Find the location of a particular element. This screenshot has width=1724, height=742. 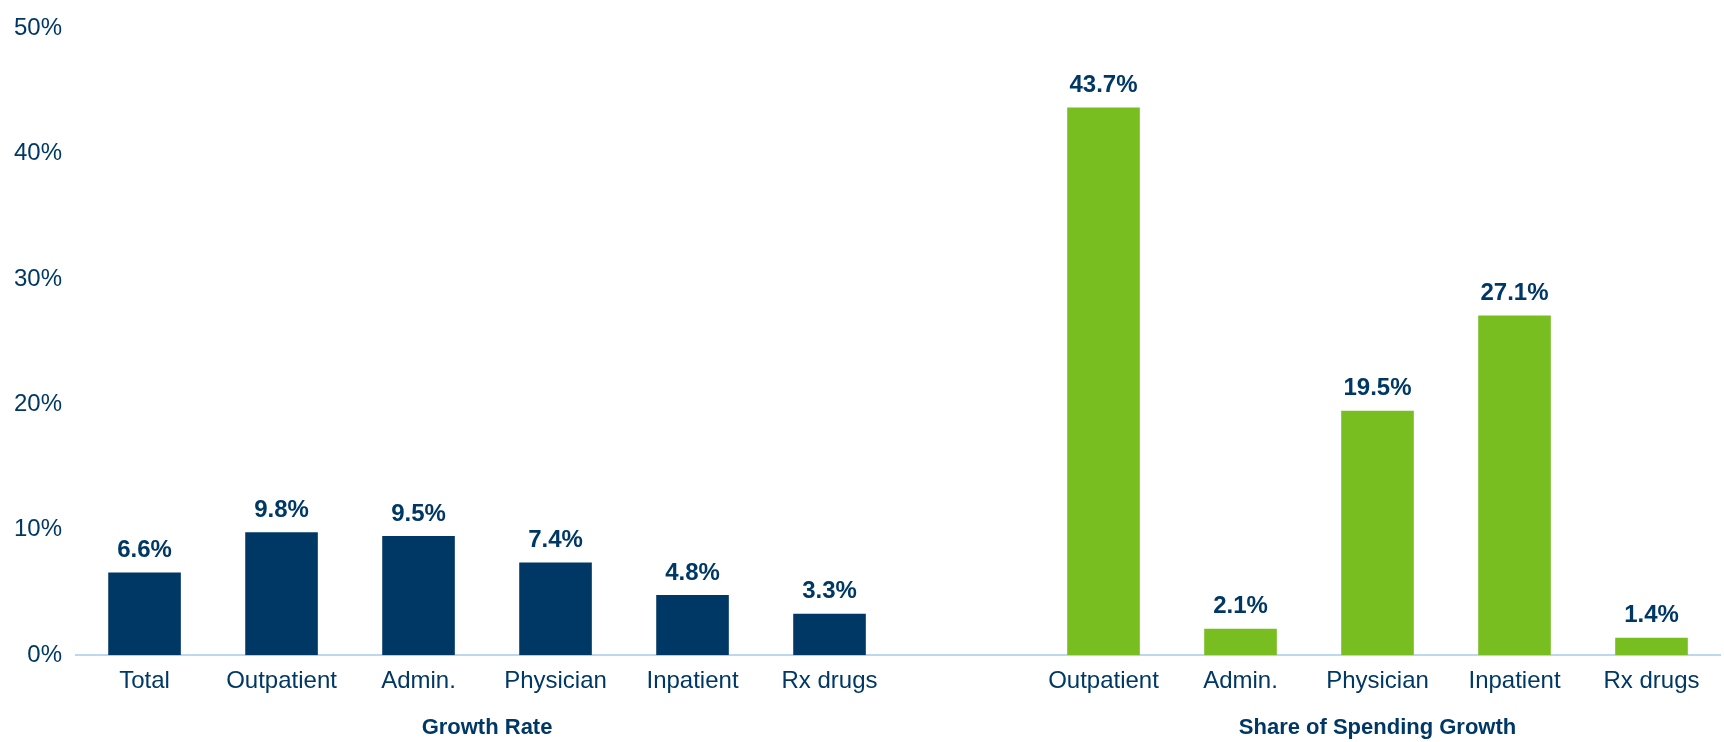

data-label: 4.8% is located at coordinates (692, 571).